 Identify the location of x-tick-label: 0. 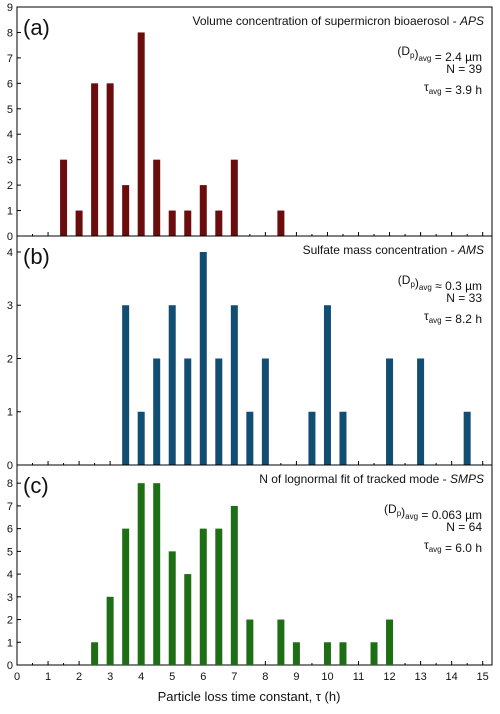
(17, 677).